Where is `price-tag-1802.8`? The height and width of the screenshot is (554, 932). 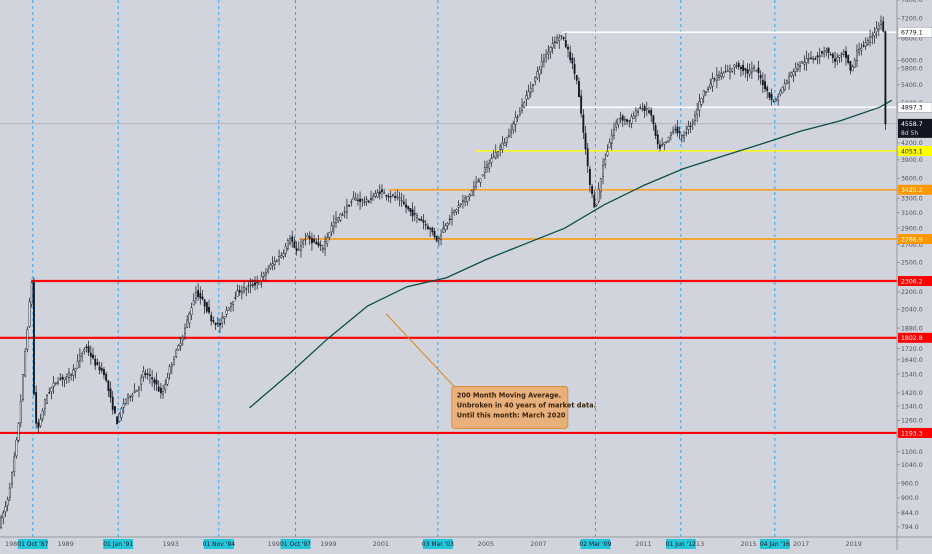
price-tag-1802.8 is located at coordinates (915, 337).